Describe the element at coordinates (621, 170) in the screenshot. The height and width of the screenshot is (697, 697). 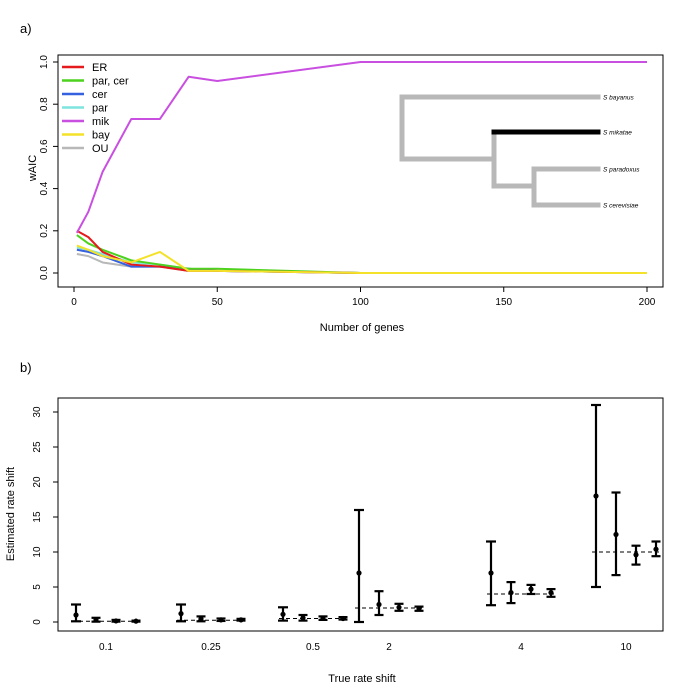
I see `tree-tip-label: S paradoxus` at that location.